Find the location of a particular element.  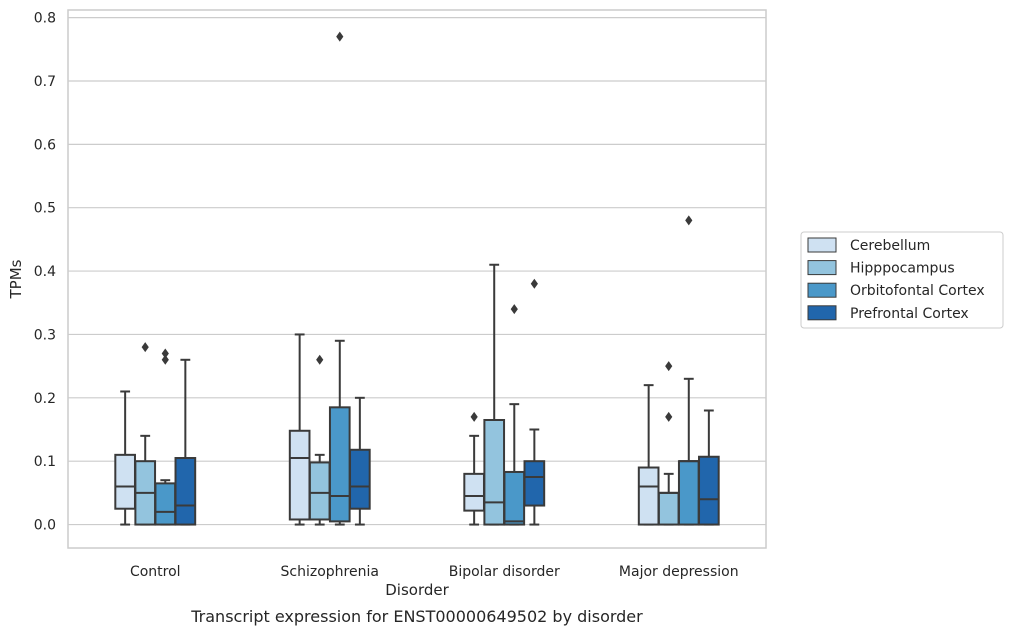

y-tick-label: 0.8 is located at coordinates (45, 19).